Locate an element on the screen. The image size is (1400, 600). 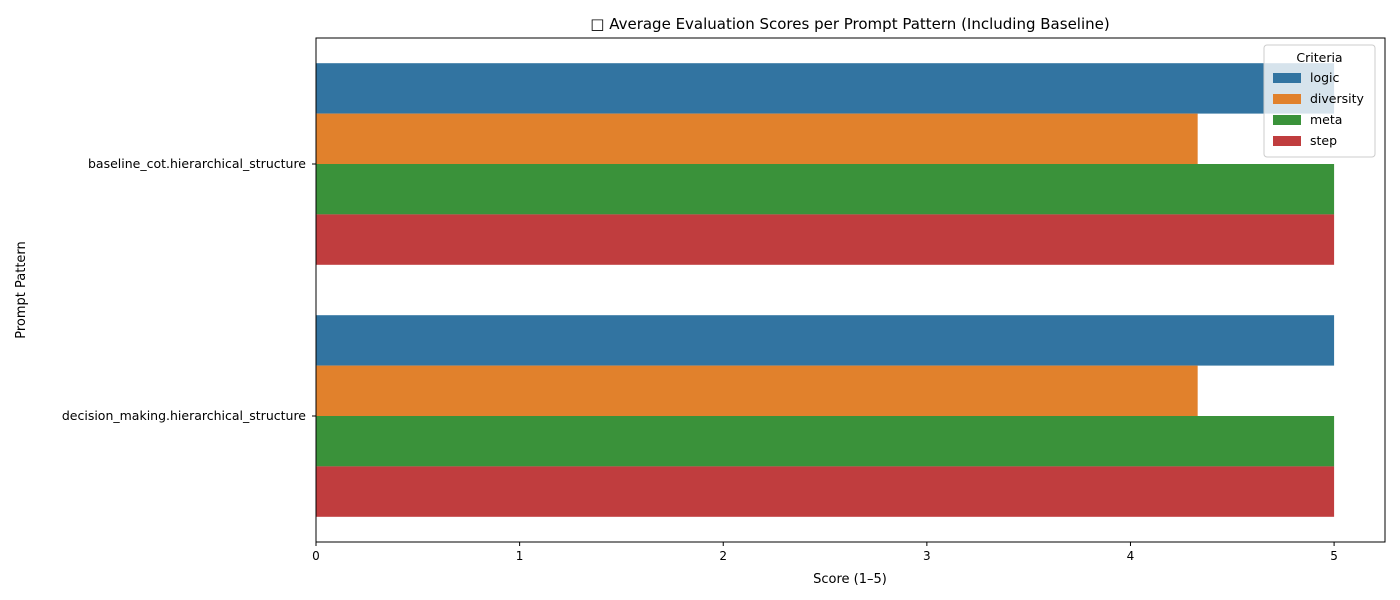
y-tick-label: decision_making.hierarchical_structure is located at coordinates (184, 415).